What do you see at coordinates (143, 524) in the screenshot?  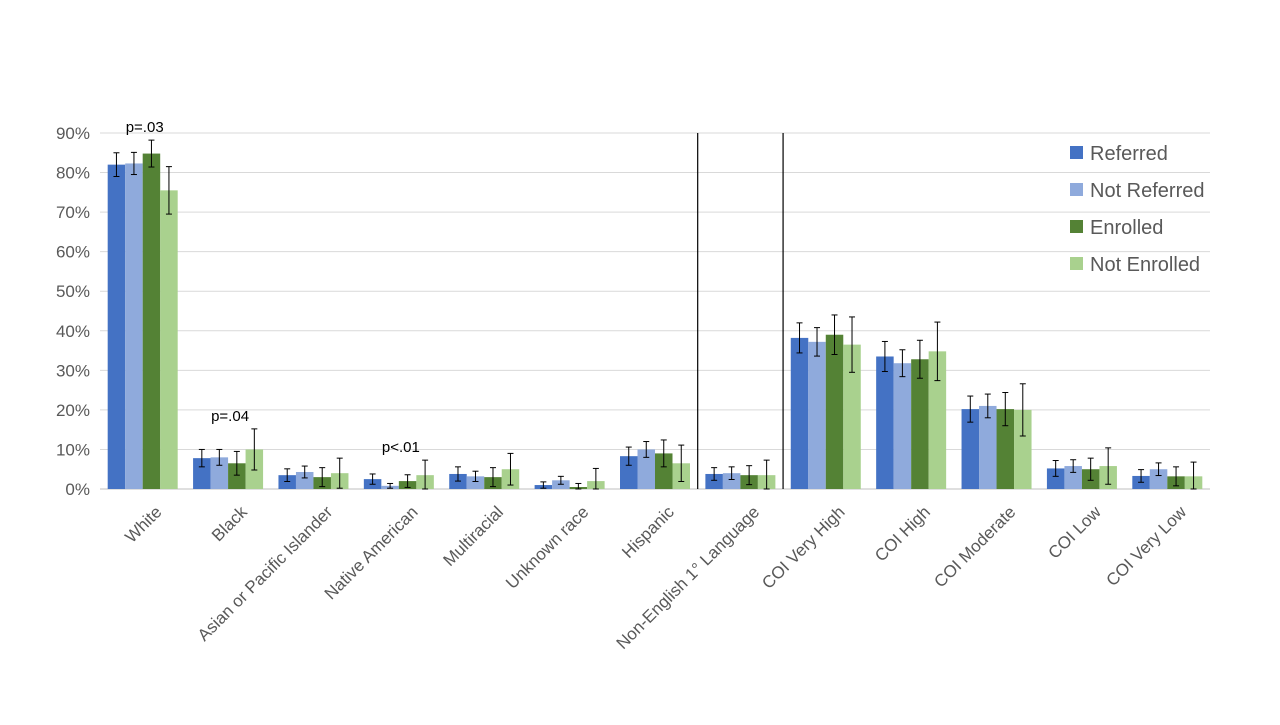 I see `x-category-label: White` at bounding box center [143, 524].